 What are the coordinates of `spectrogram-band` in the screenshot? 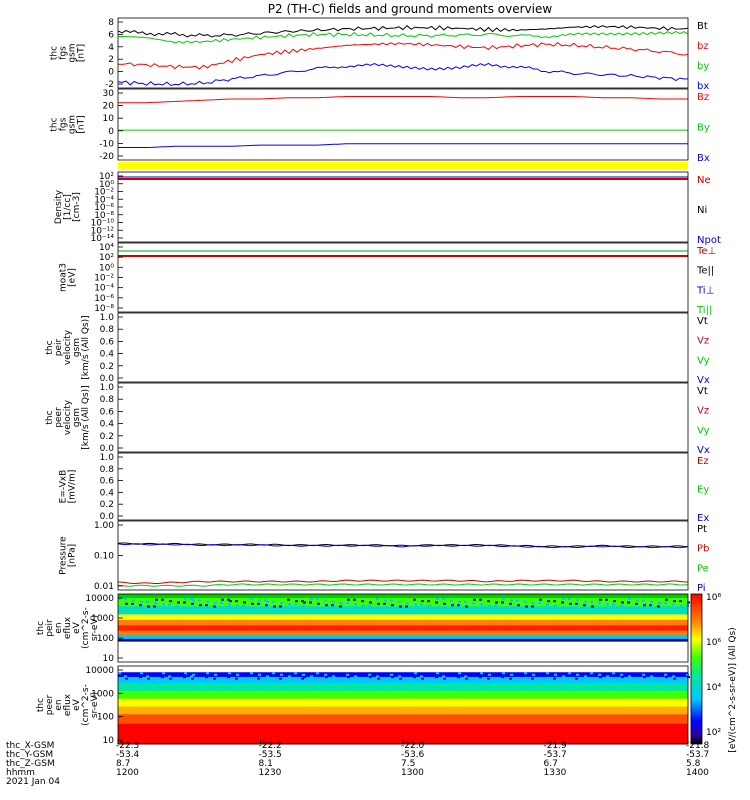 It's located at (403, 695).